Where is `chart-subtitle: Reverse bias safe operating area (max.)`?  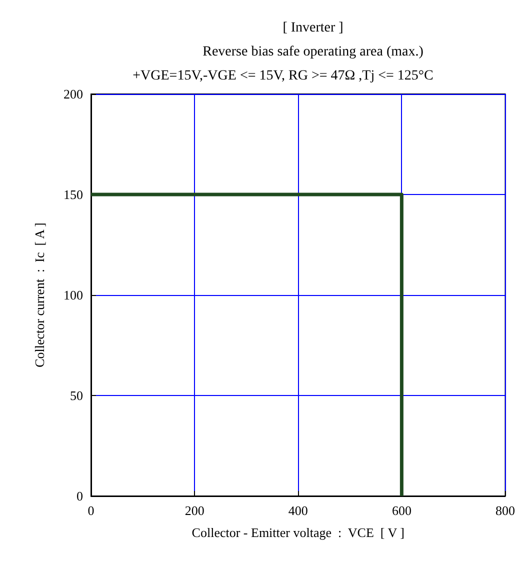
chart-subtitle: Reverse bias safe operating area (max.) is located at coordinates (313, 52).